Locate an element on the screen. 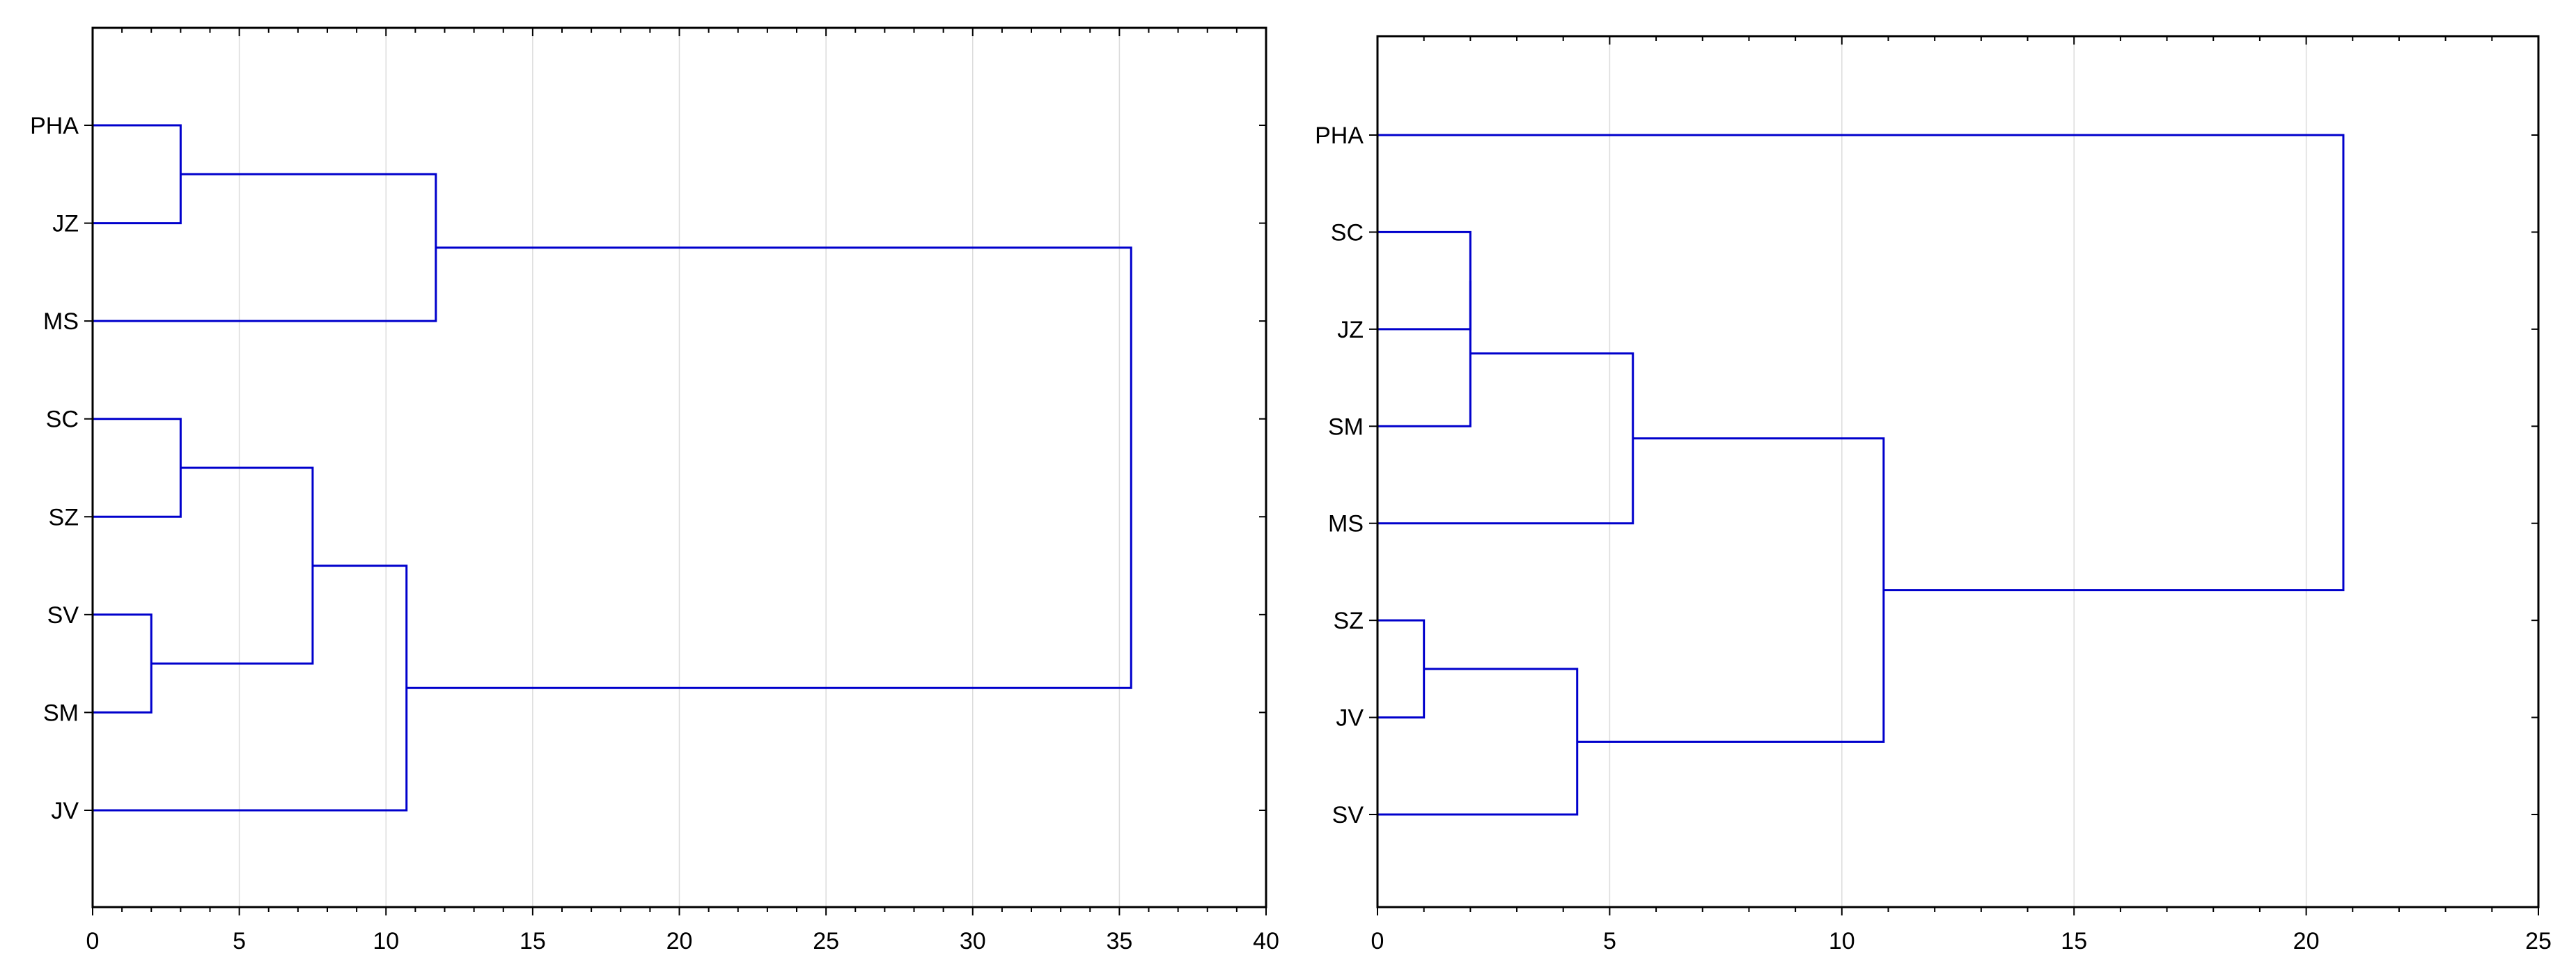 The height and width of the screenshot is (976, 2576). x-tick-label: 30 is located at coordinates (973, 941).